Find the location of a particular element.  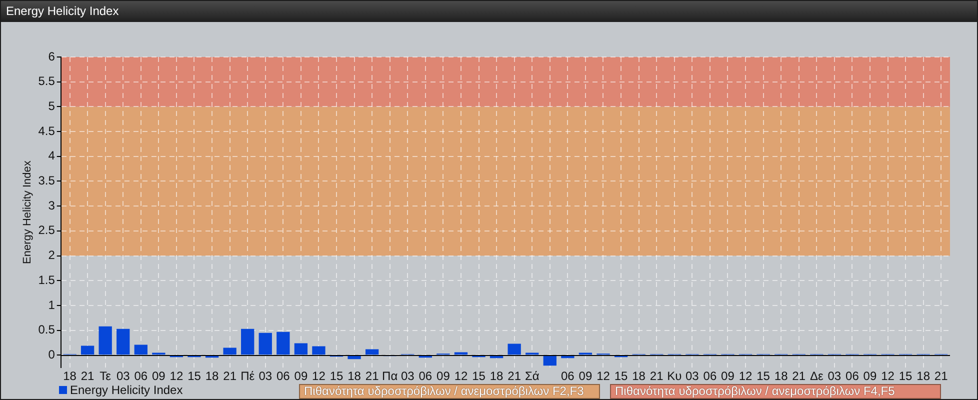

y-tick-label: 2.5 is located at coordinates (47, 230).